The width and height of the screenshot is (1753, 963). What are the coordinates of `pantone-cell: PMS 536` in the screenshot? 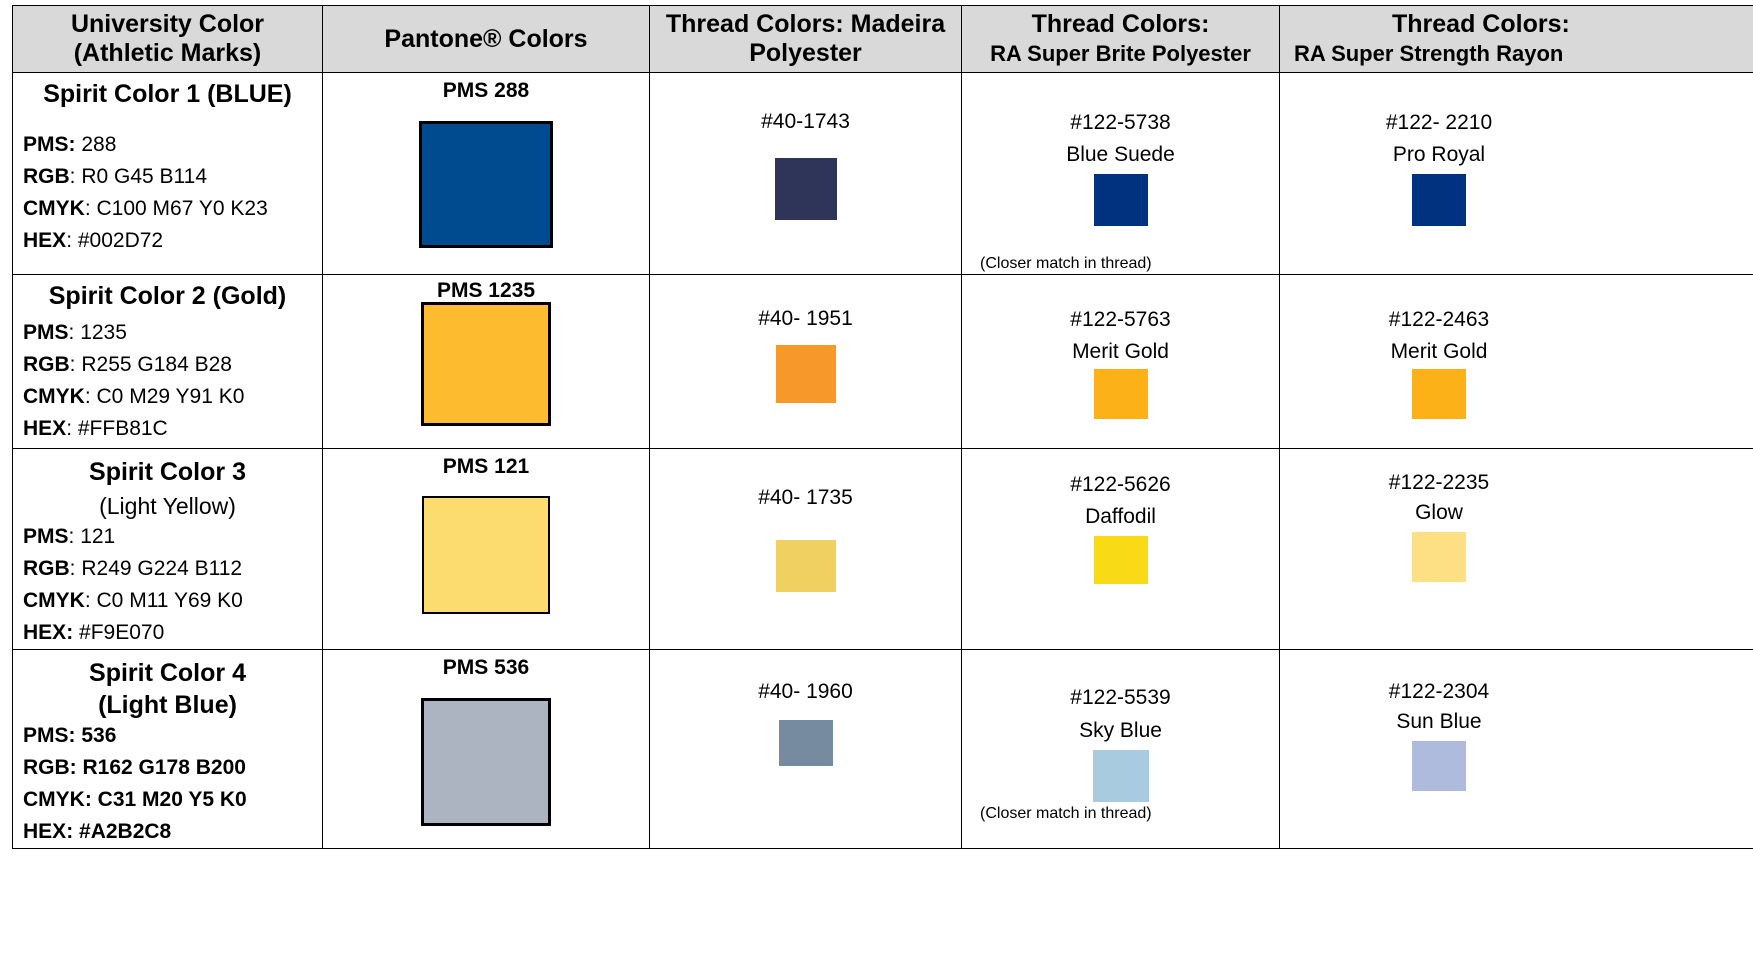 It's located at (486, 749).